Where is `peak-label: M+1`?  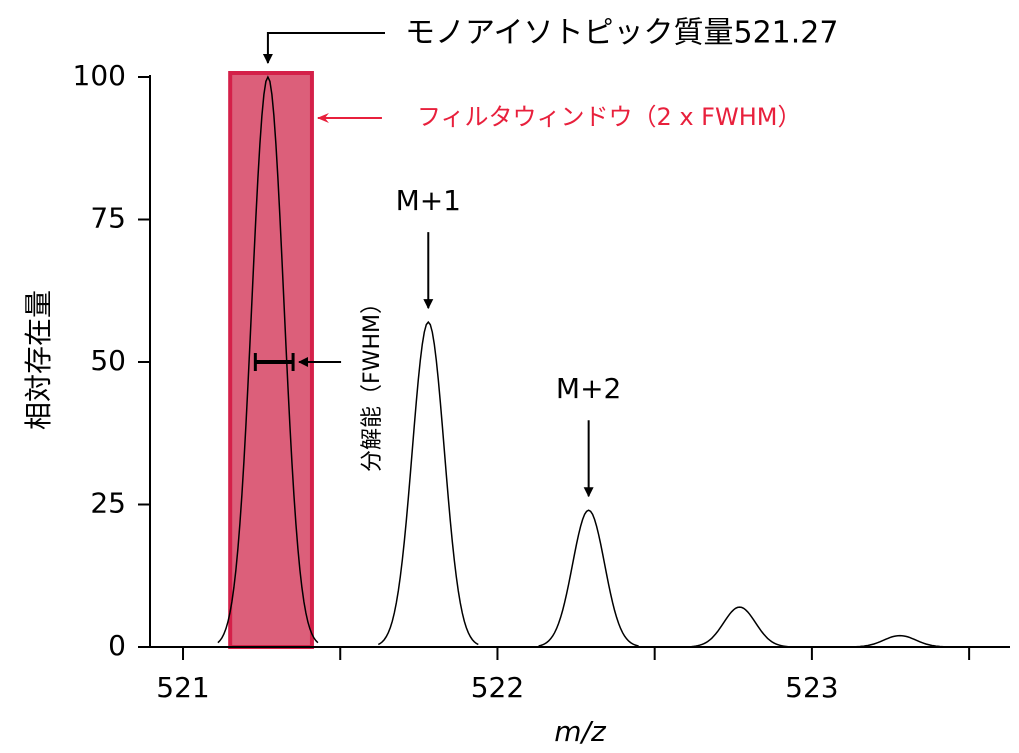
peak-label: M+1 is located at coordinates (428, 200).